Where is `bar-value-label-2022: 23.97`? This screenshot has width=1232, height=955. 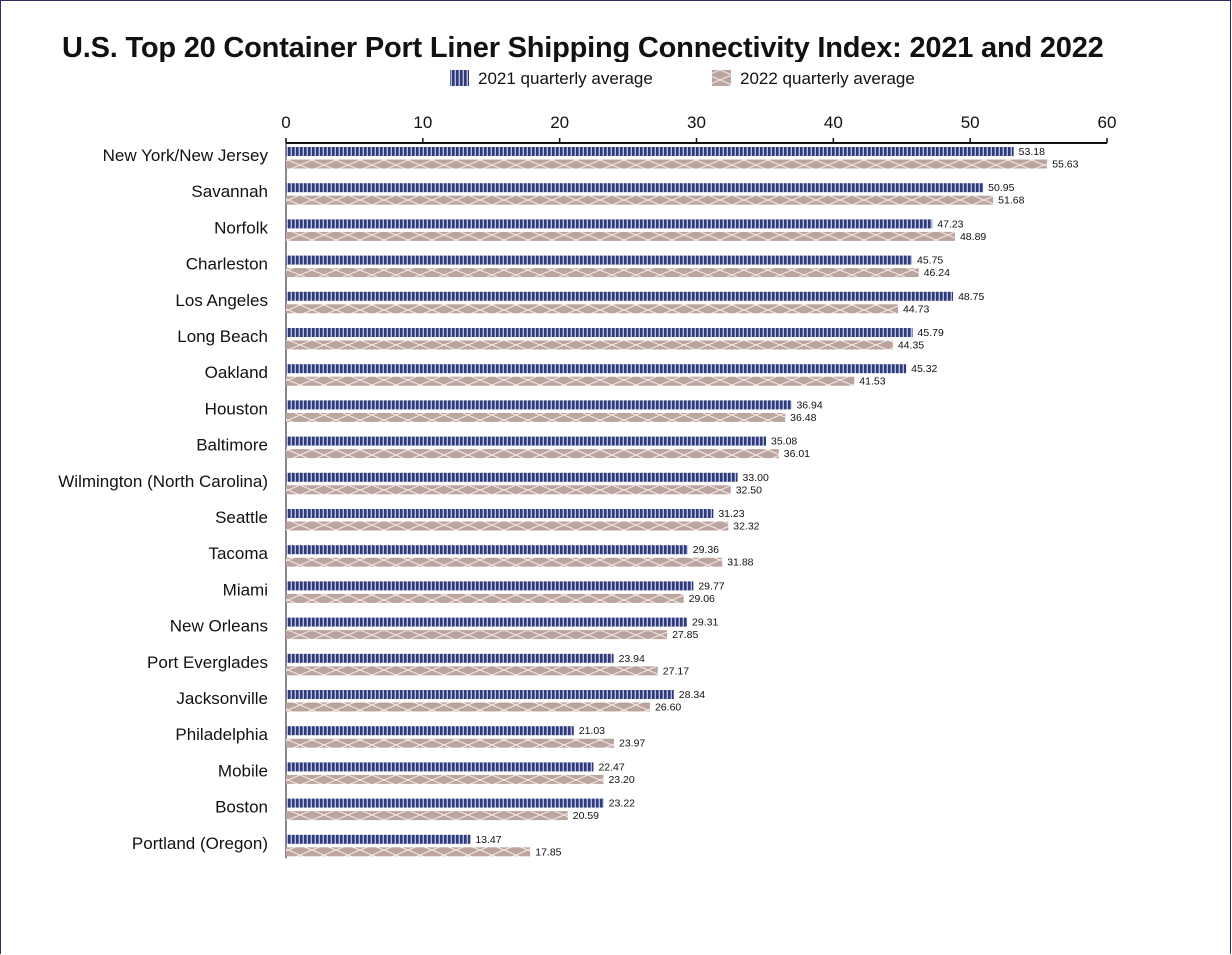 bar-value-label-2022: 23.97 is located at coordinates (632, 744).